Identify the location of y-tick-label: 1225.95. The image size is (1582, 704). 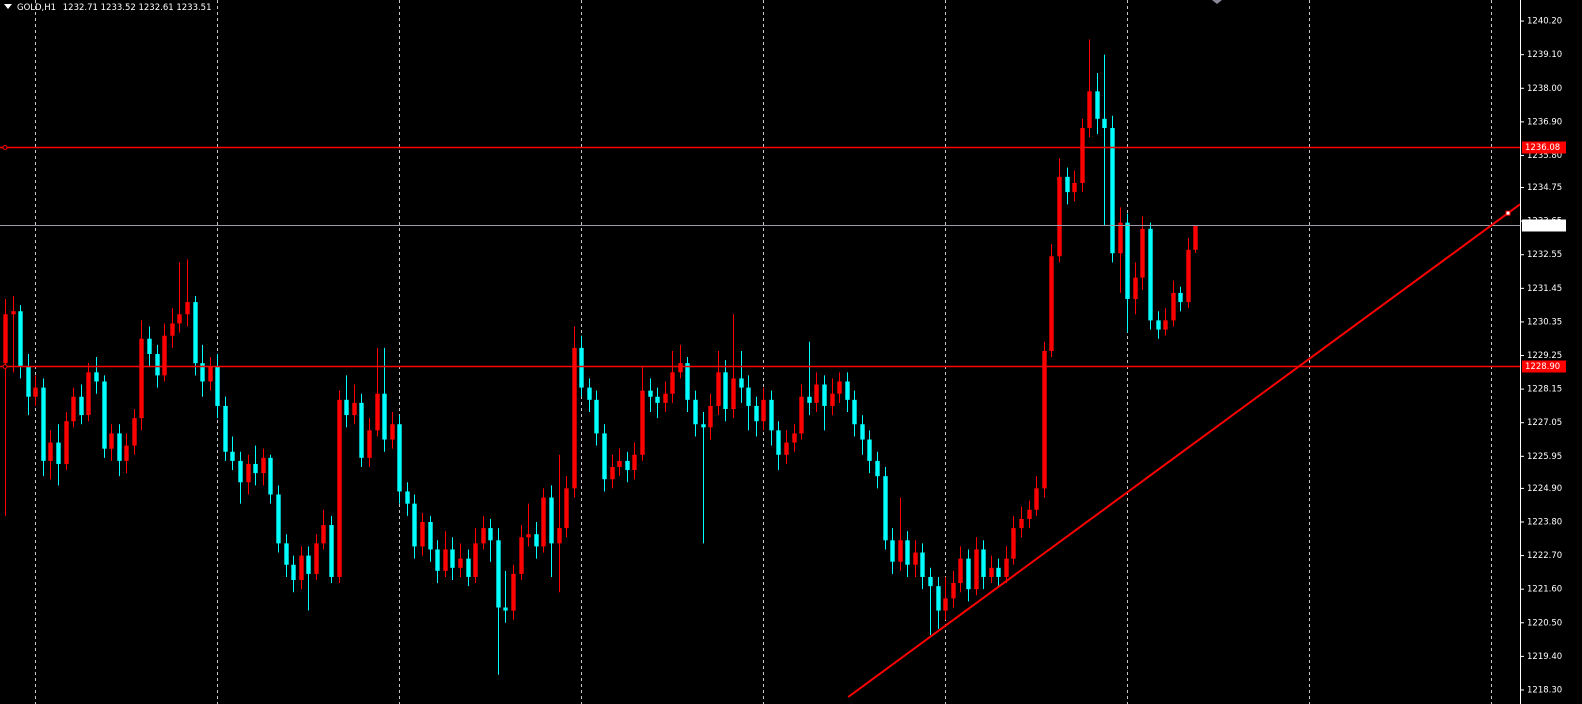
(1544, 457).